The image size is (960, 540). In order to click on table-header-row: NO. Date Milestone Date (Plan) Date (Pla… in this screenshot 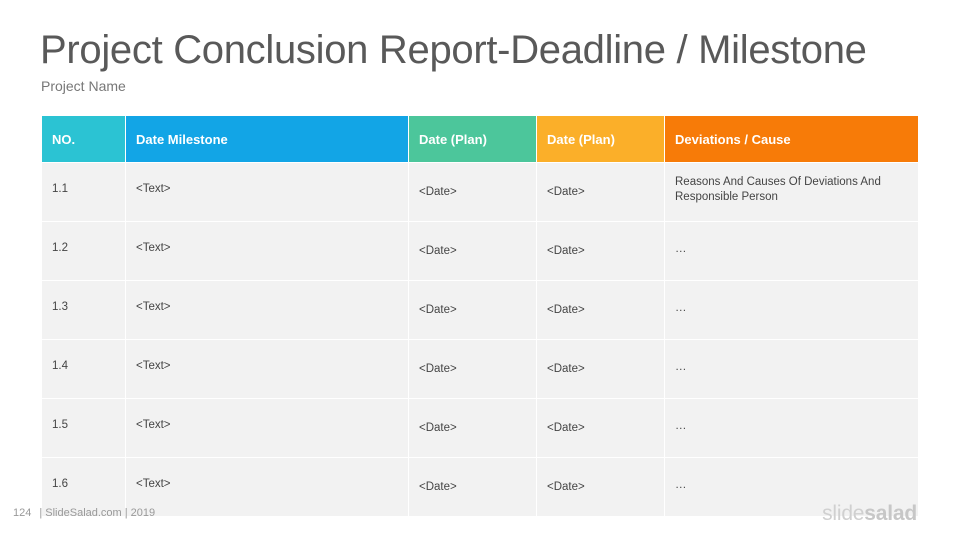, I will do `click(480, 139)`.